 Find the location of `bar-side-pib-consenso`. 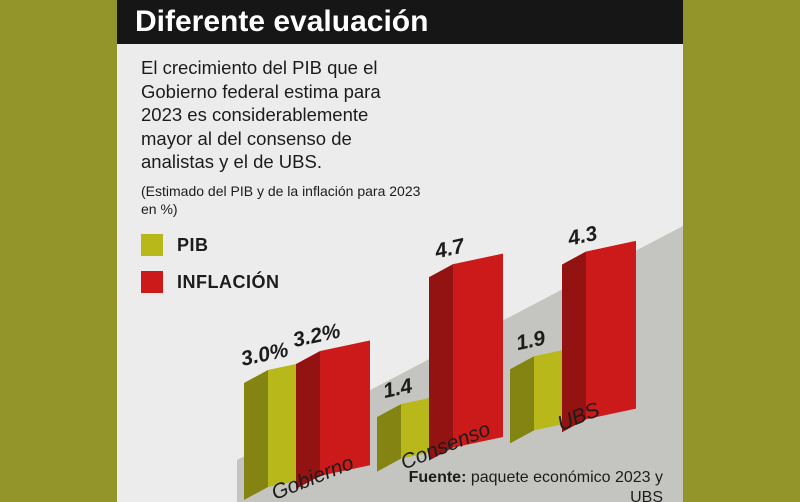

bar-side-pib-consenso is located at coordinates (389, 438).